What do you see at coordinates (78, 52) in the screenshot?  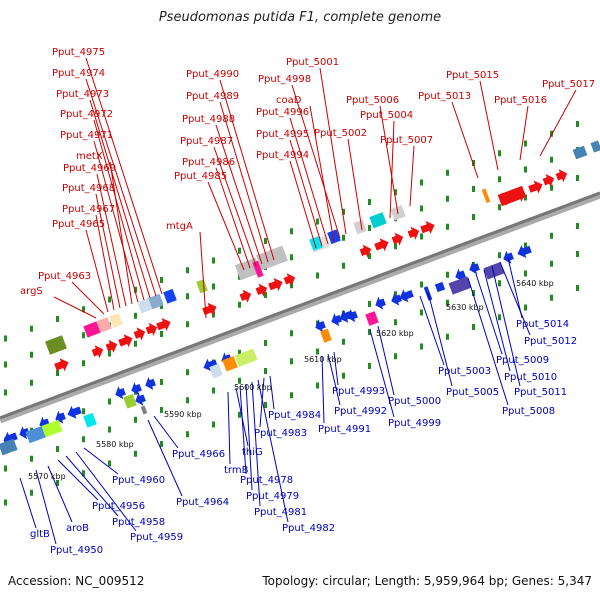 I see `forward-gene-label: Pput_4975` at bounding box center [78, 52].